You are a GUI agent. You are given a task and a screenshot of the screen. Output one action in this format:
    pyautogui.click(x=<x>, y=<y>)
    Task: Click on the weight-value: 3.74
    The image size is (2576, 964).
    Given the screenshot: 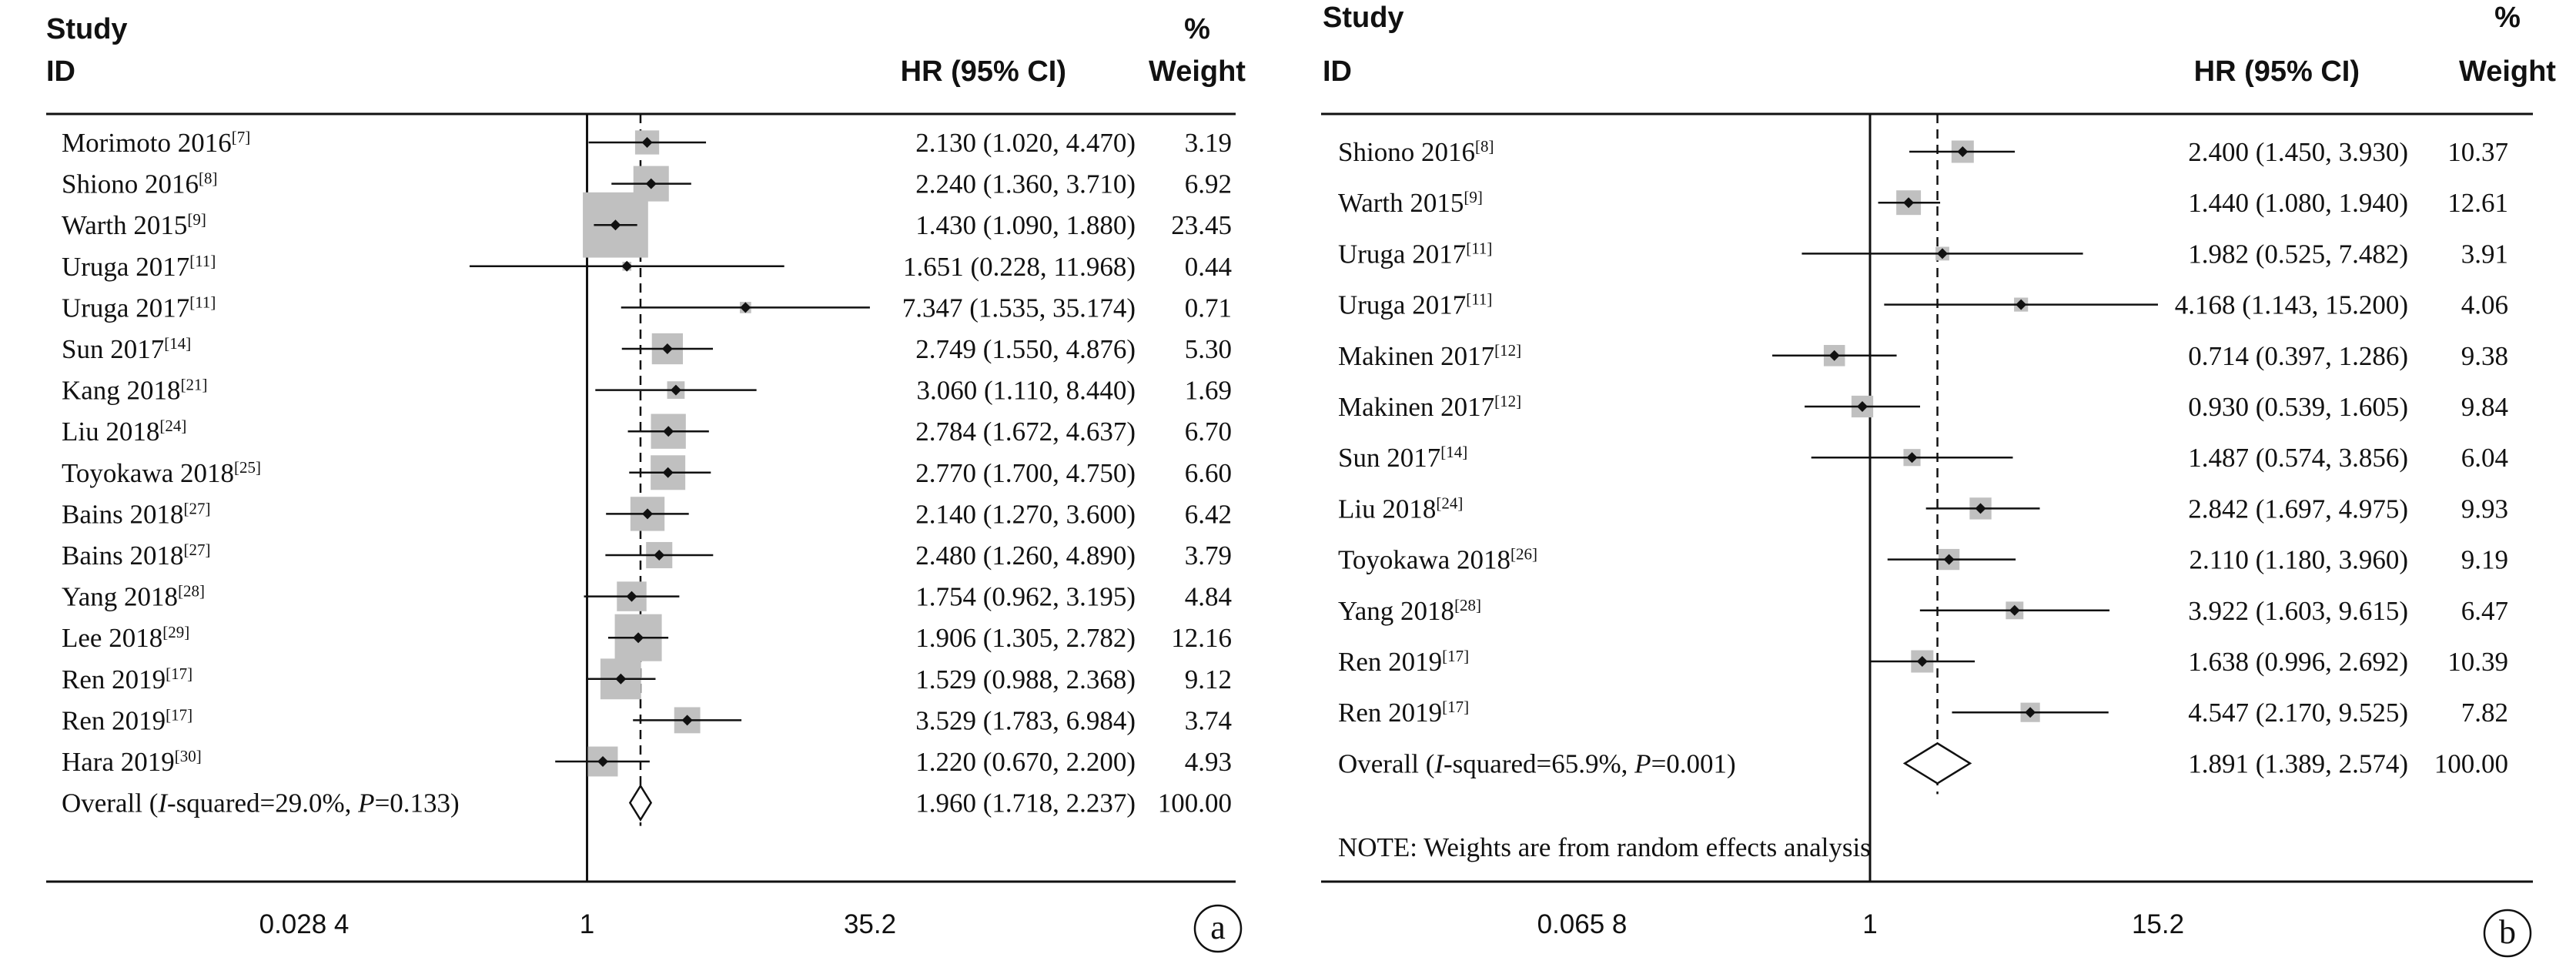 What is the action you would take?
    pyautogui.click(x=1209, y=720)
    